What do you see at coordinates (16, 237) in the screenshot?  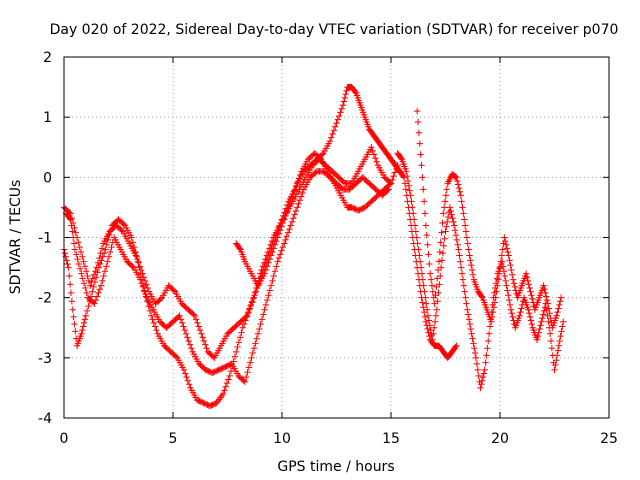 I see `y-axis-title: SDTVAR / TECUs` at bounding box center [16, 237].